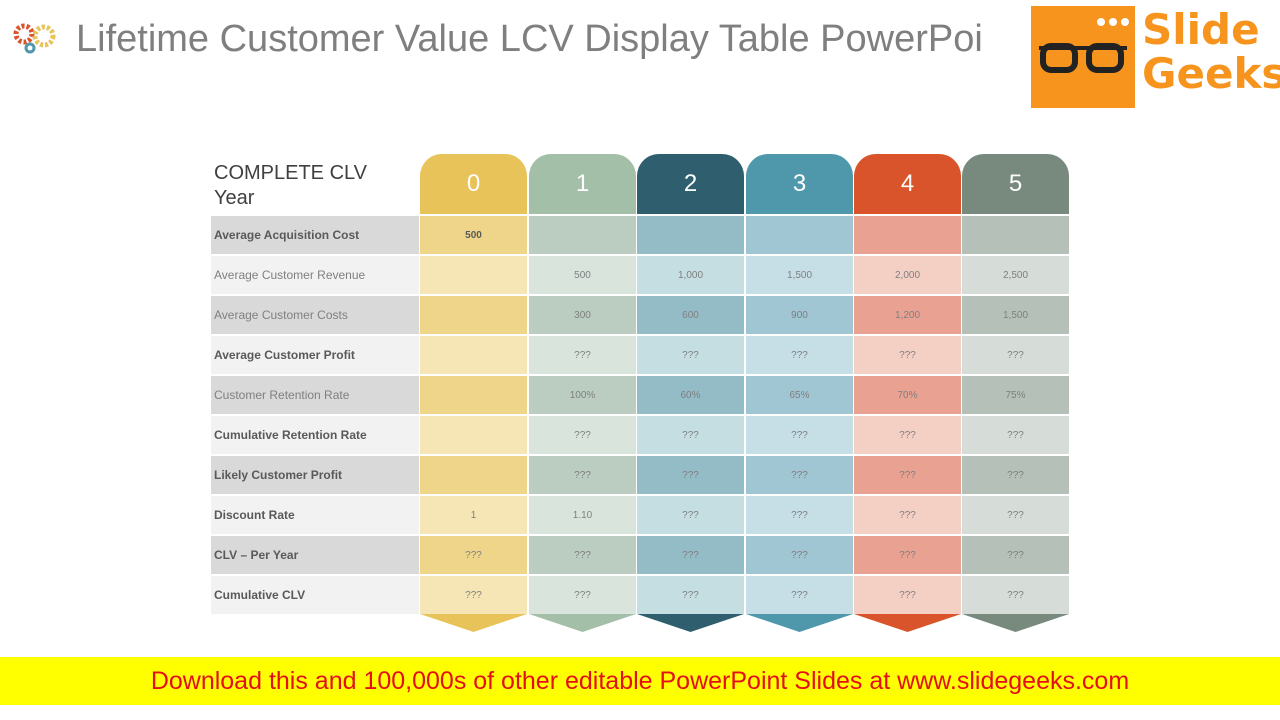 This screenshot has height=720, width=1280. Describe the element at coordinates (315, 275) in the screenshot. I see `row-label: Average Customer Revenue` at that location.